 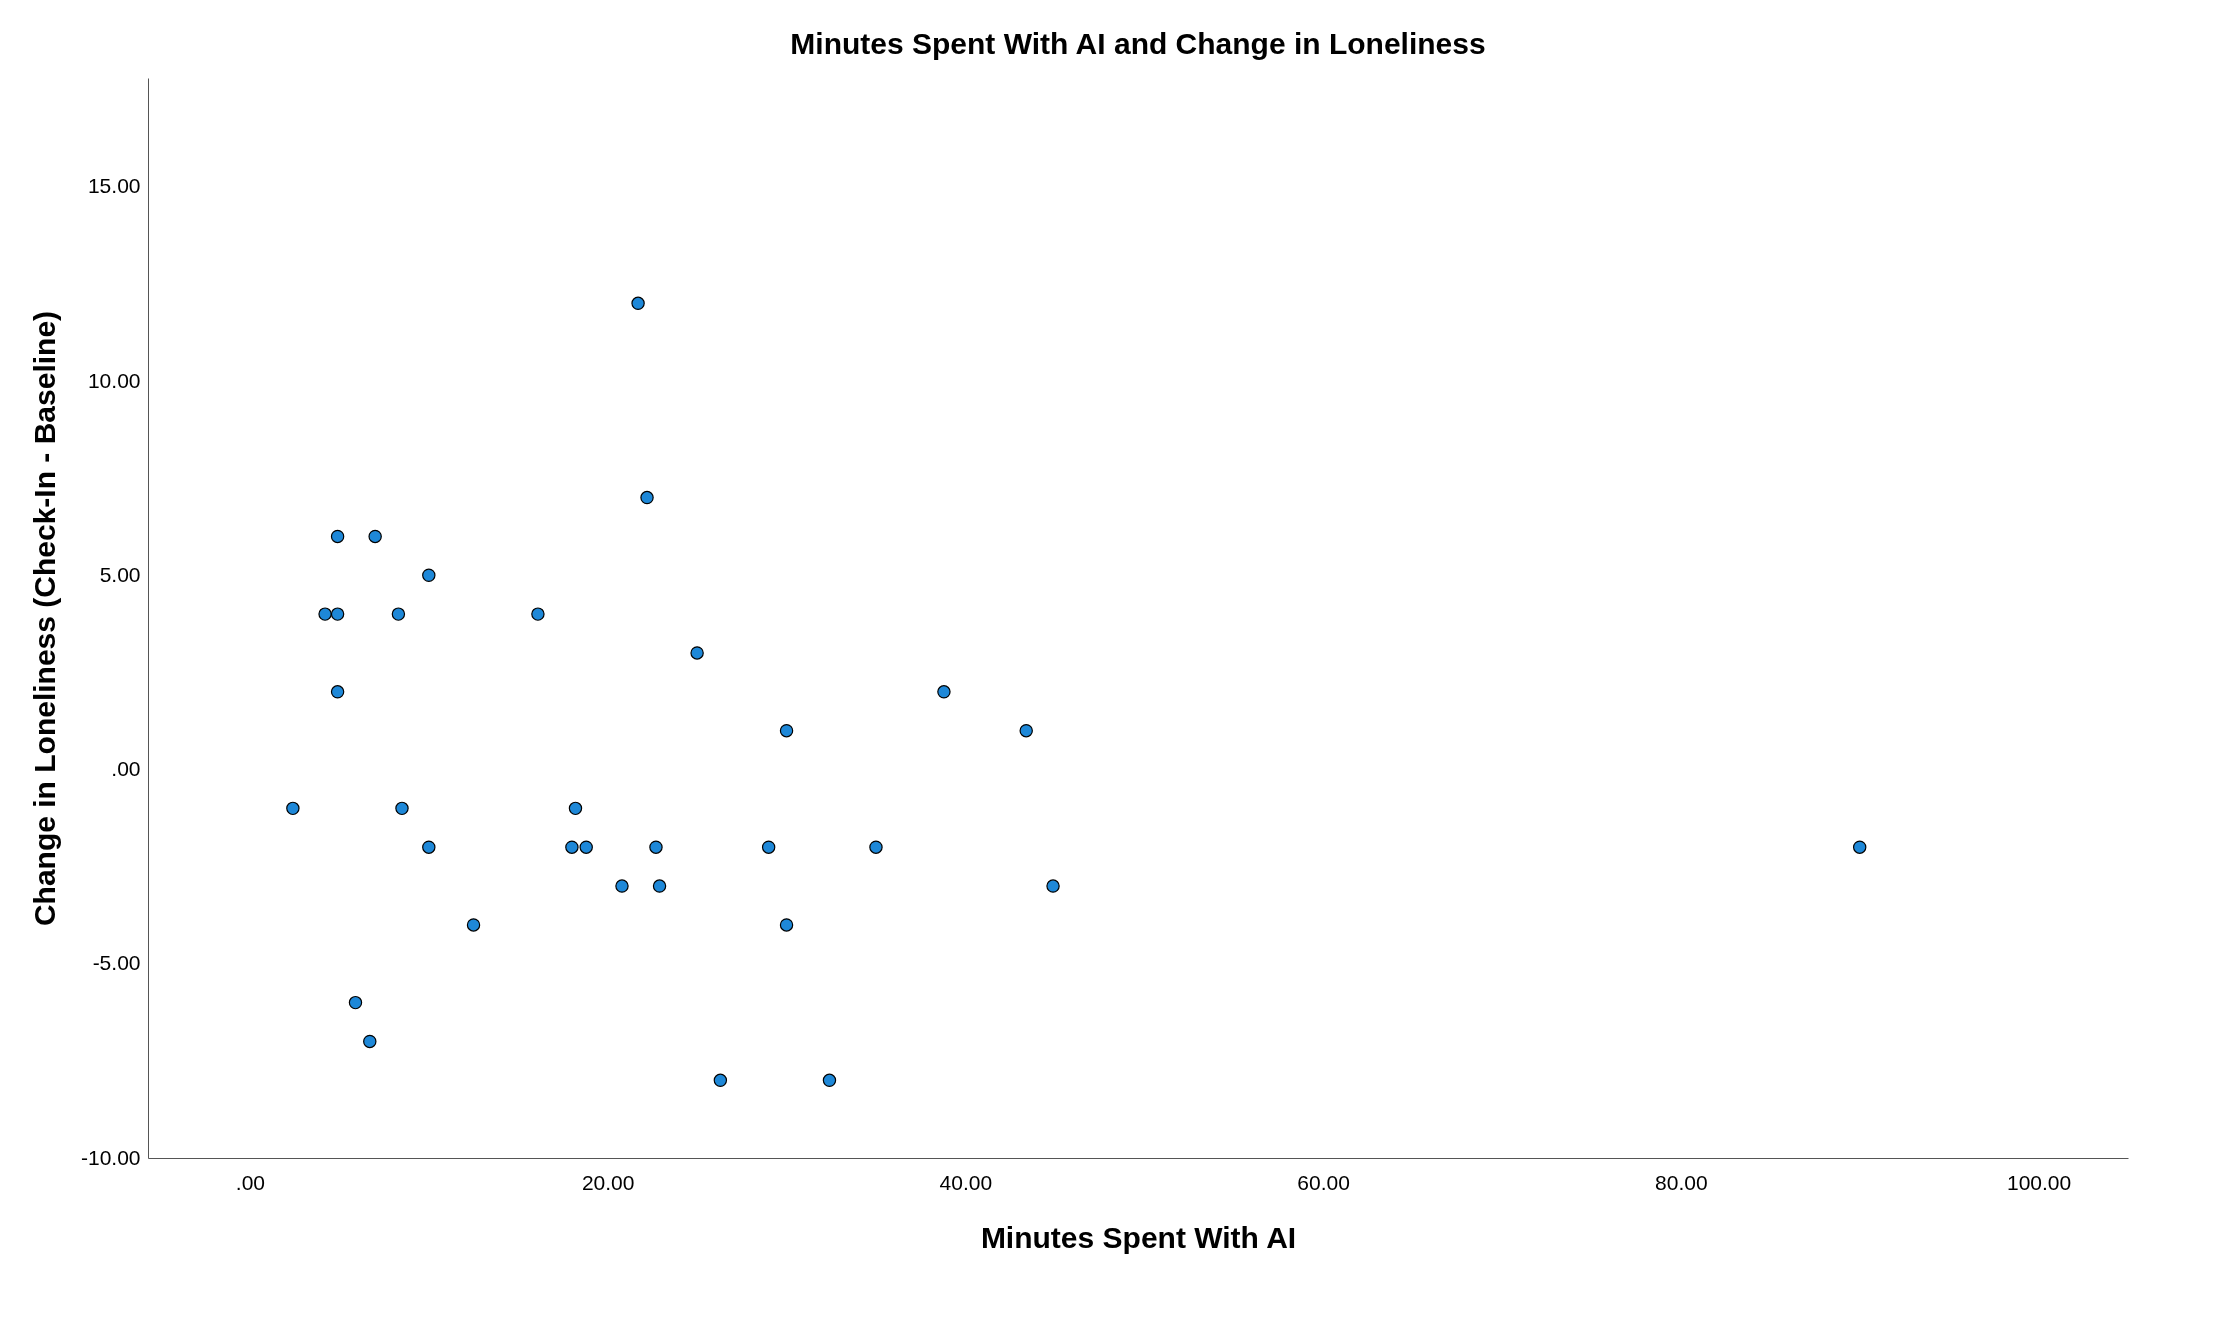 I want to click on chart-title: Minutes Spent With AI and Change in Loneliness, so click(x=1138, y=43).